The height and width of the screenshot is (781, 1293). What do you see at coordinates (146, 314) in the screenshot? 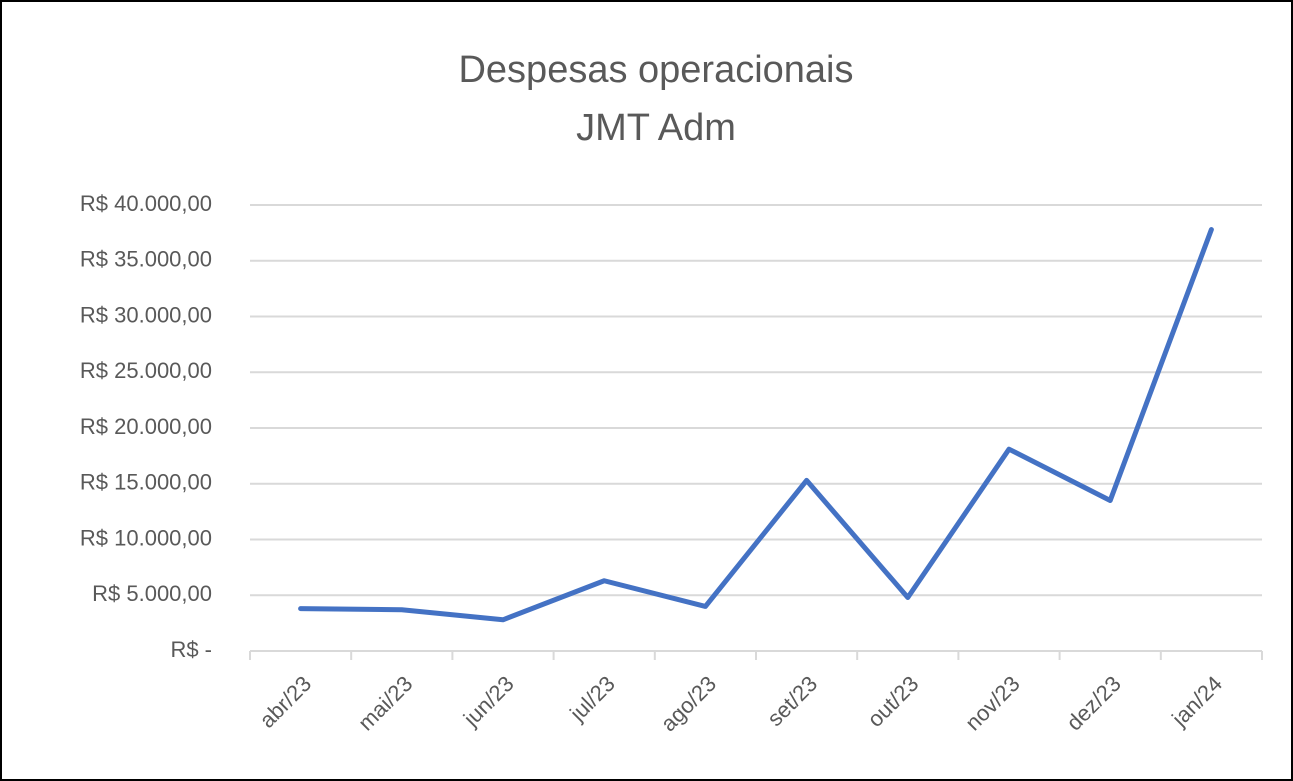
I see `y-tick-label: R$ 30.000,00` at bounding box center [146, 314].